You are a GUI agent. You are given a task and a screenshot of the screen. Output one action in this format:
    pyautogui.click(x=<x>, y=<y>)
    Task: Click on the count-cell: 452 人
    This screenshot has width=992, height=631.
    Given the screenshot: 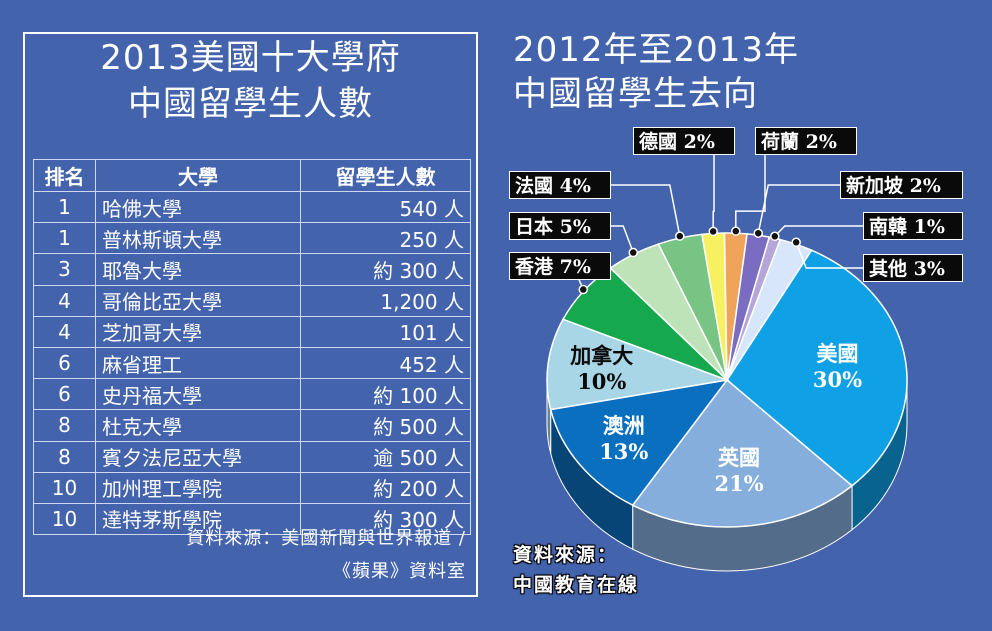 What is the action you would take?
    pyautogui.click(x=385, y=363)
    